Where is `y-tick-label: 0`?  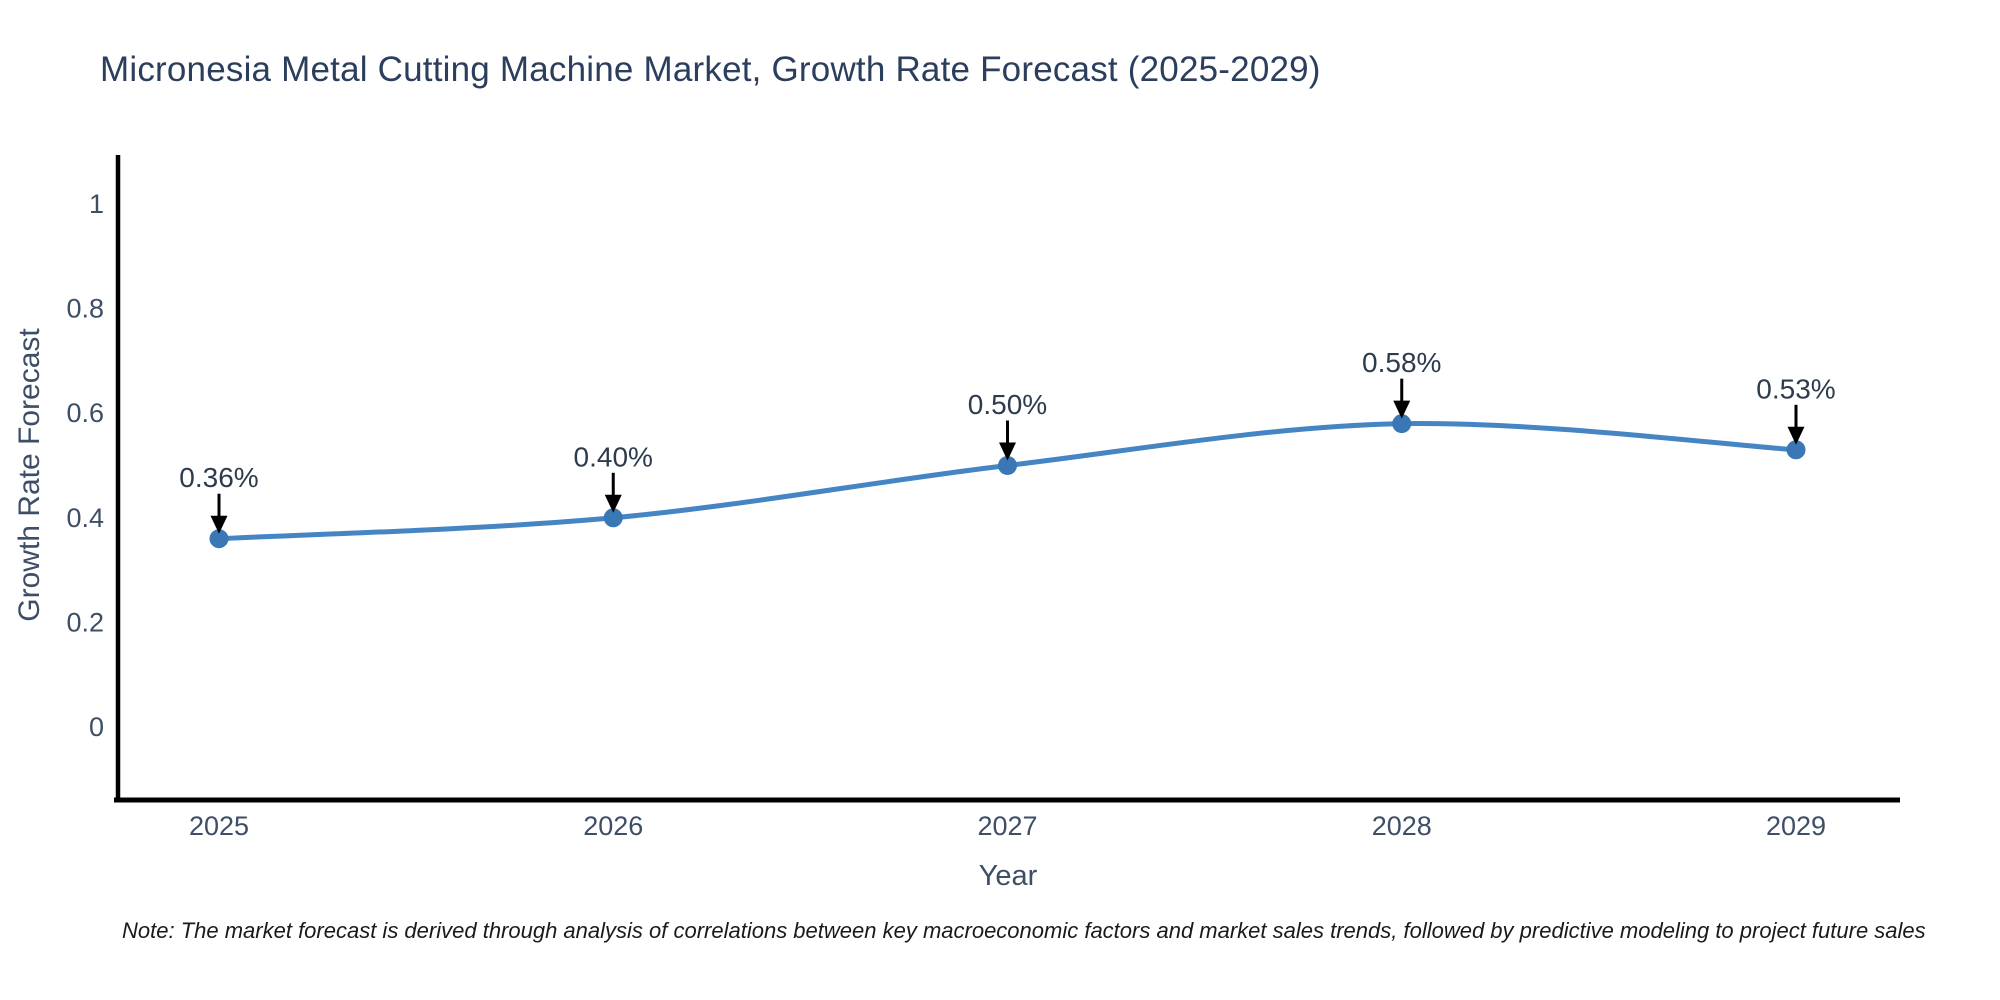 y-tick-label: 0 is located at coordinates (96, 727).